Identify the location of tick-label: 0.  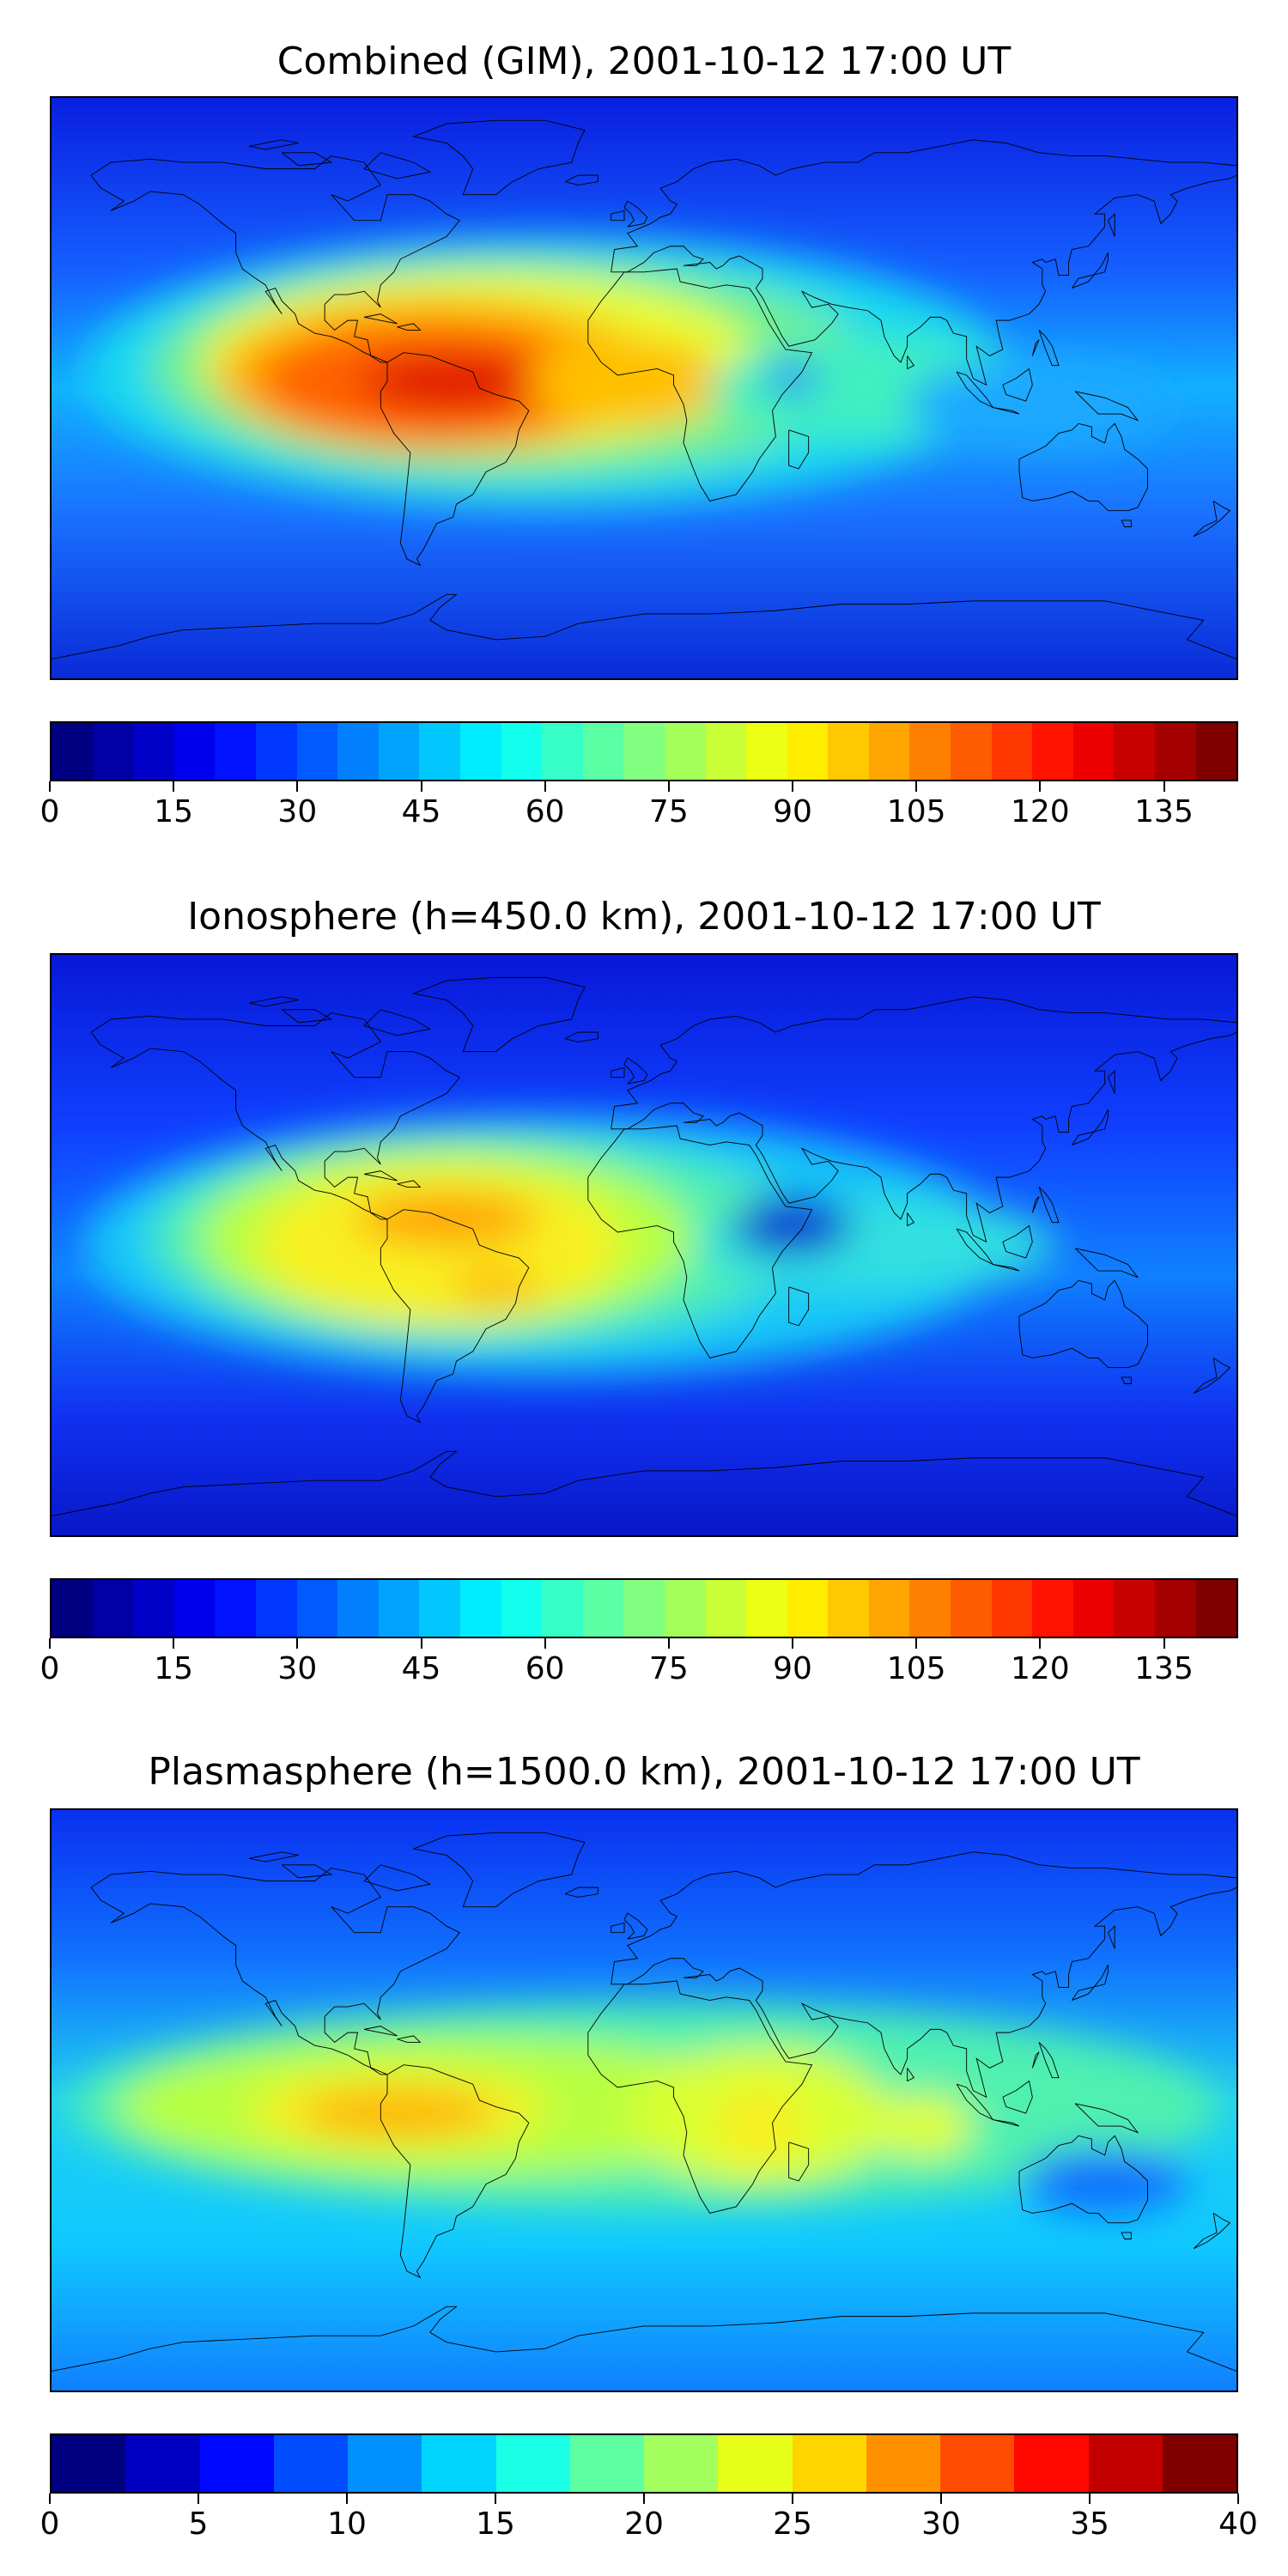
(49, 1668).